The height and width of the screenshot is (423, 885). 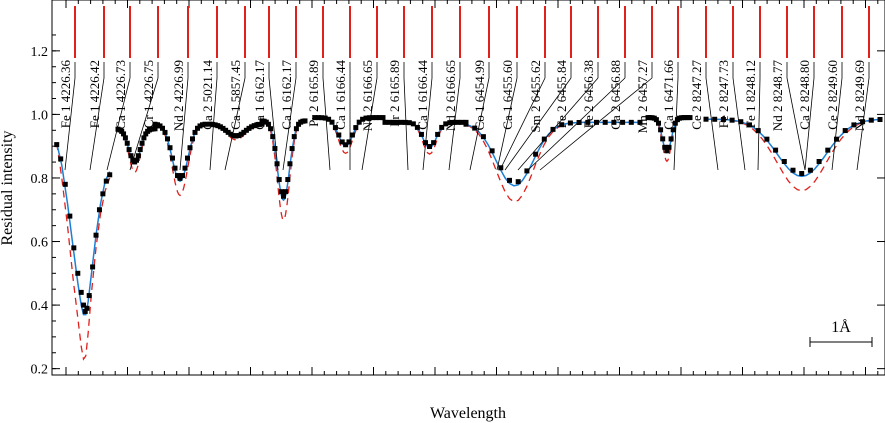 What do you see at coordinates (468, 413) in the screenshot?
I see `x-axis-label: Wavelength` at bounding box center [468, 413].